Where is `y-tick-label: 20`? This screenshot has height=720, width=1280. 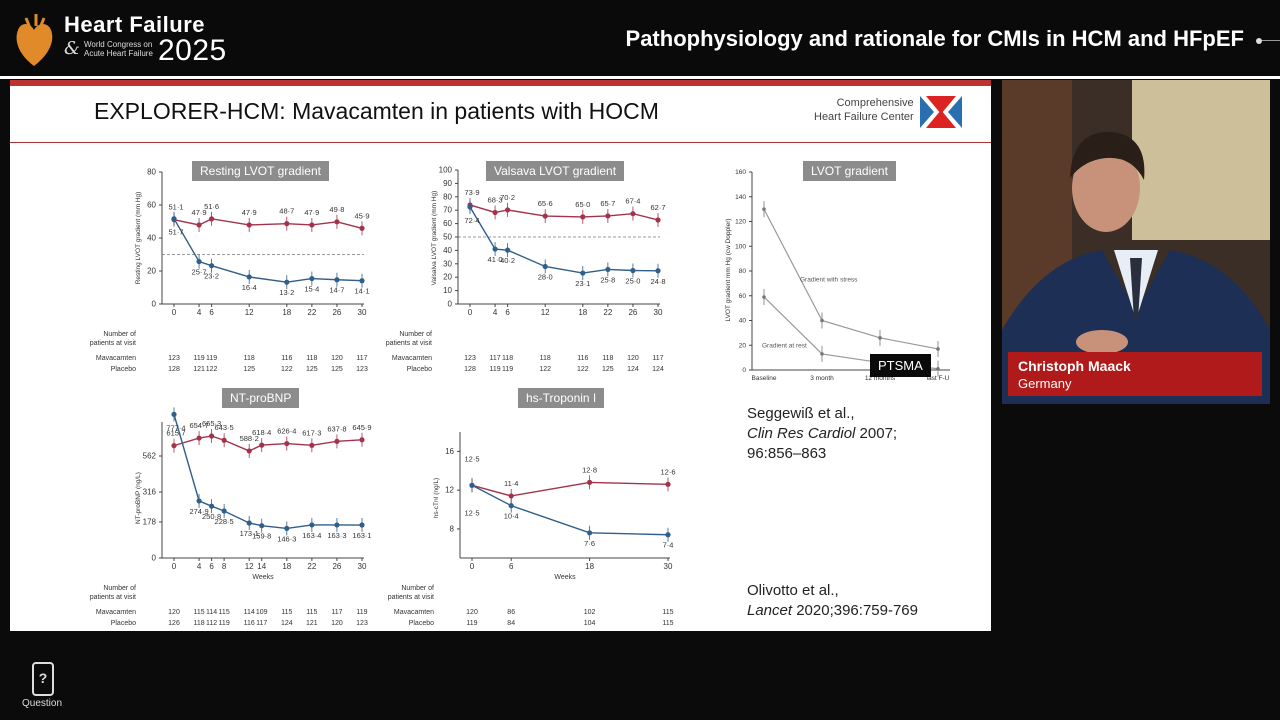
y-tick-label: 20 is located at coordinates (151, 271).